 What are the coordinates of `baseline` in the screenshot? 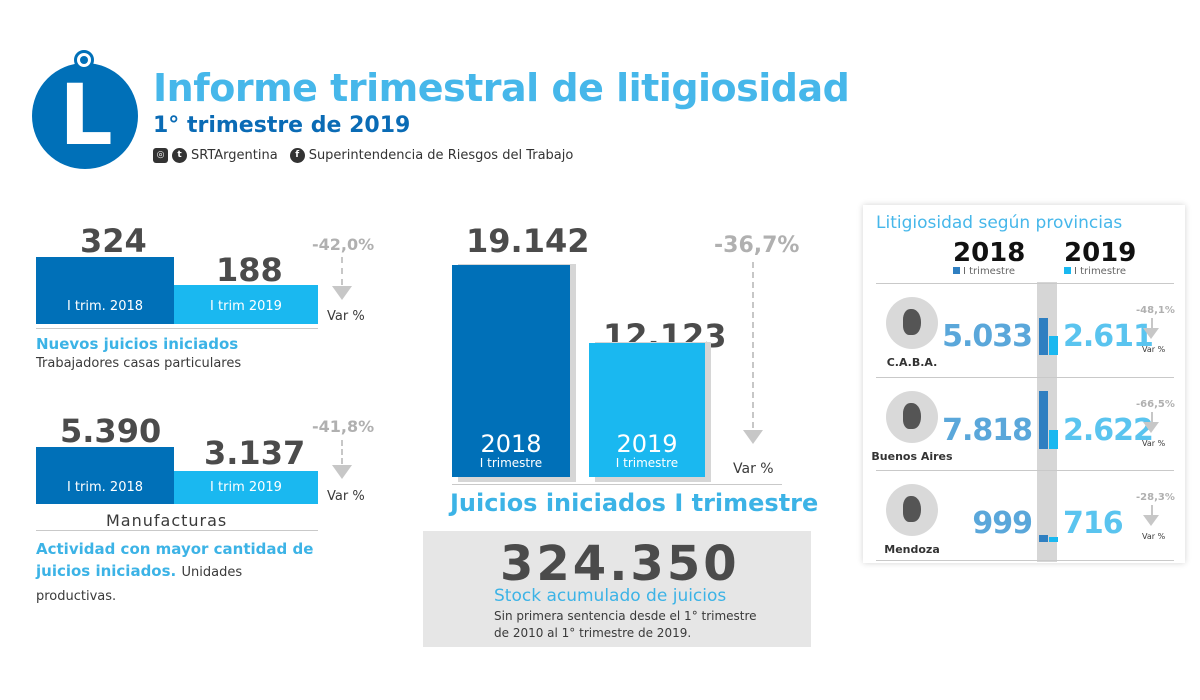 It's located at (617, 484).